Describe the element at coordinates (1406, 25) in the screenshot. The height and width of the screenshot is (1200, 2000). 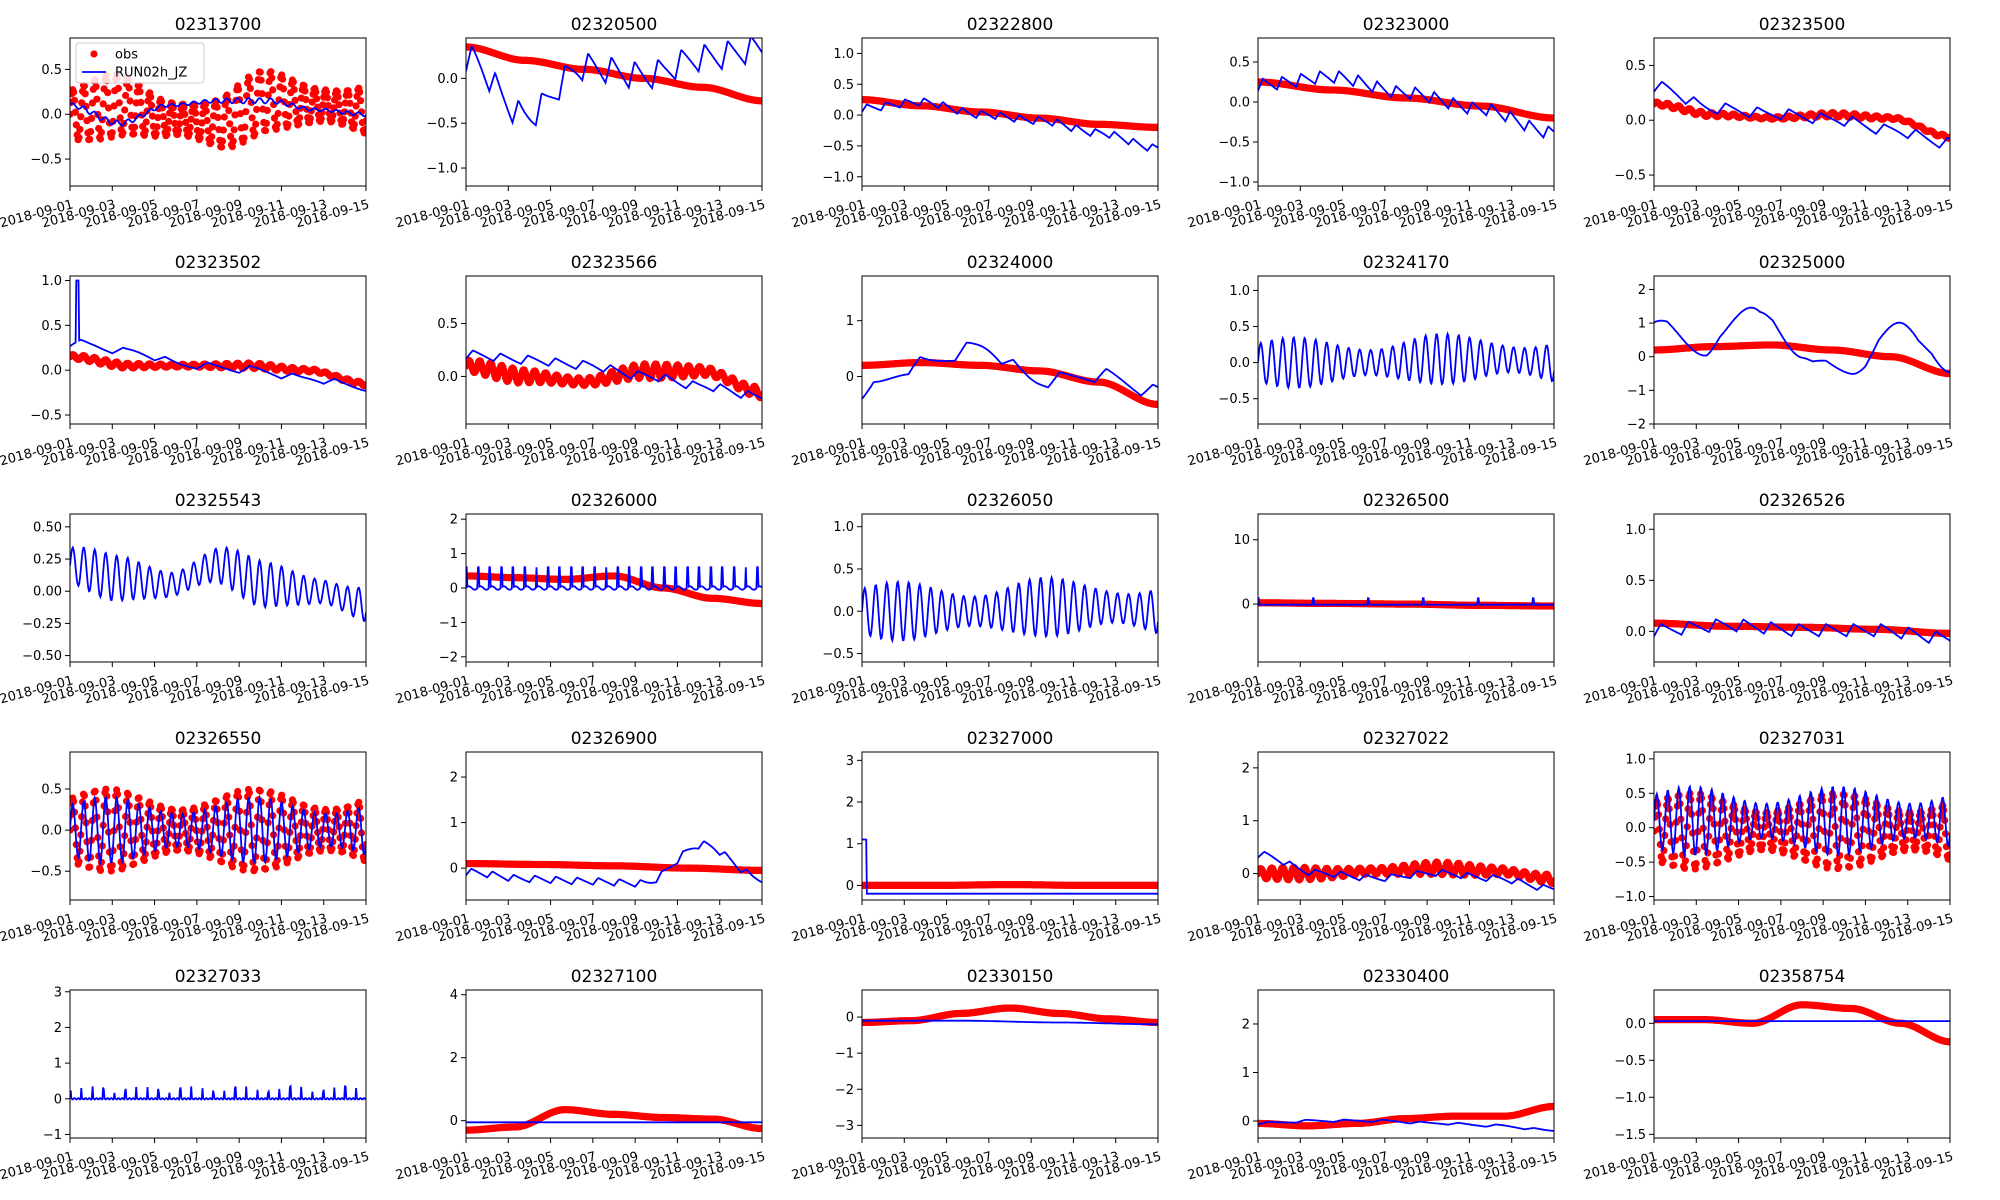
I see `panel-title: 02323000` at that location.